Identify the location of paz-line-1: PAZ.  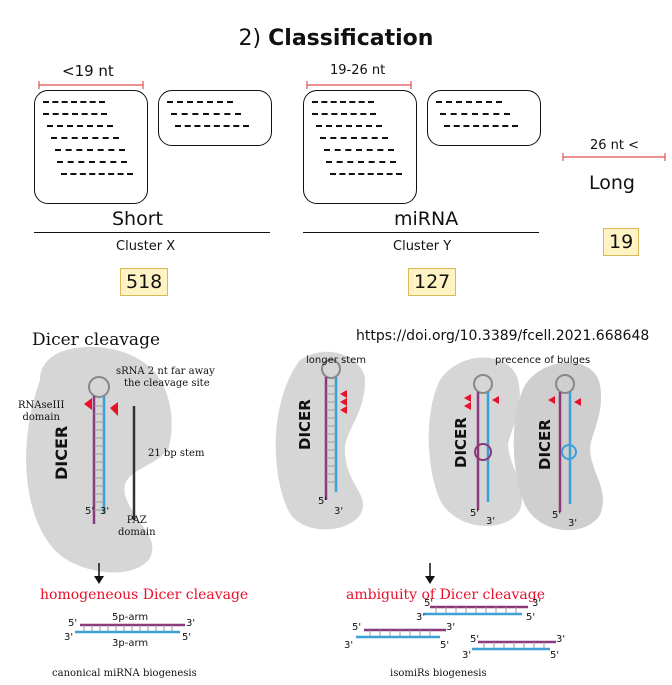
(136, 520).